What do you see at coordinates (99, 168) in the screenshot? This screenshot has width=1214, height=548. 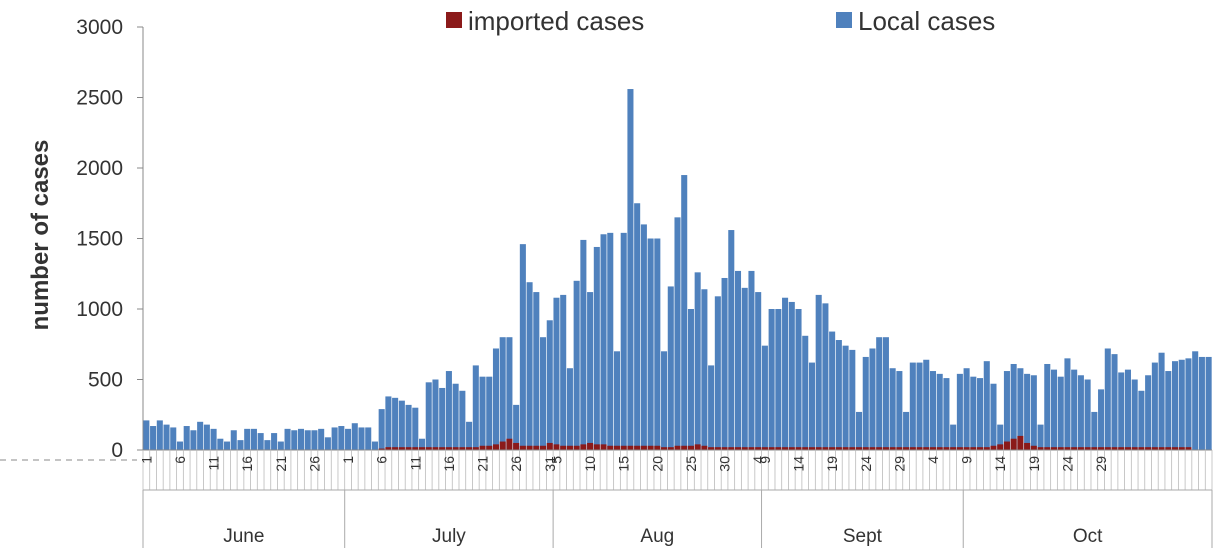 I see `y-tick-label: 2000` at bounding box center [99, 168].